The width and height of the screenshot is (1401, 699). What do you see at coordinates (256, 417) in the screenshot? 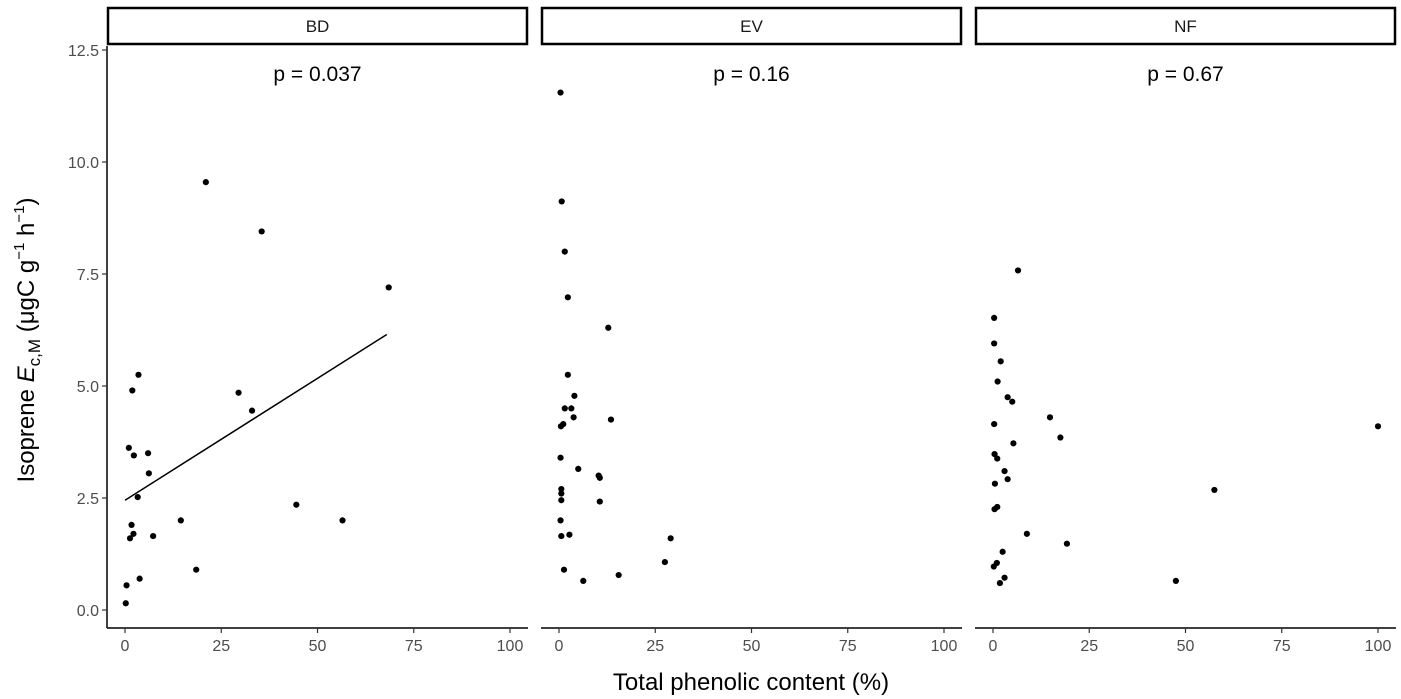
I see `regression-line` at bounding box center [256, 417].